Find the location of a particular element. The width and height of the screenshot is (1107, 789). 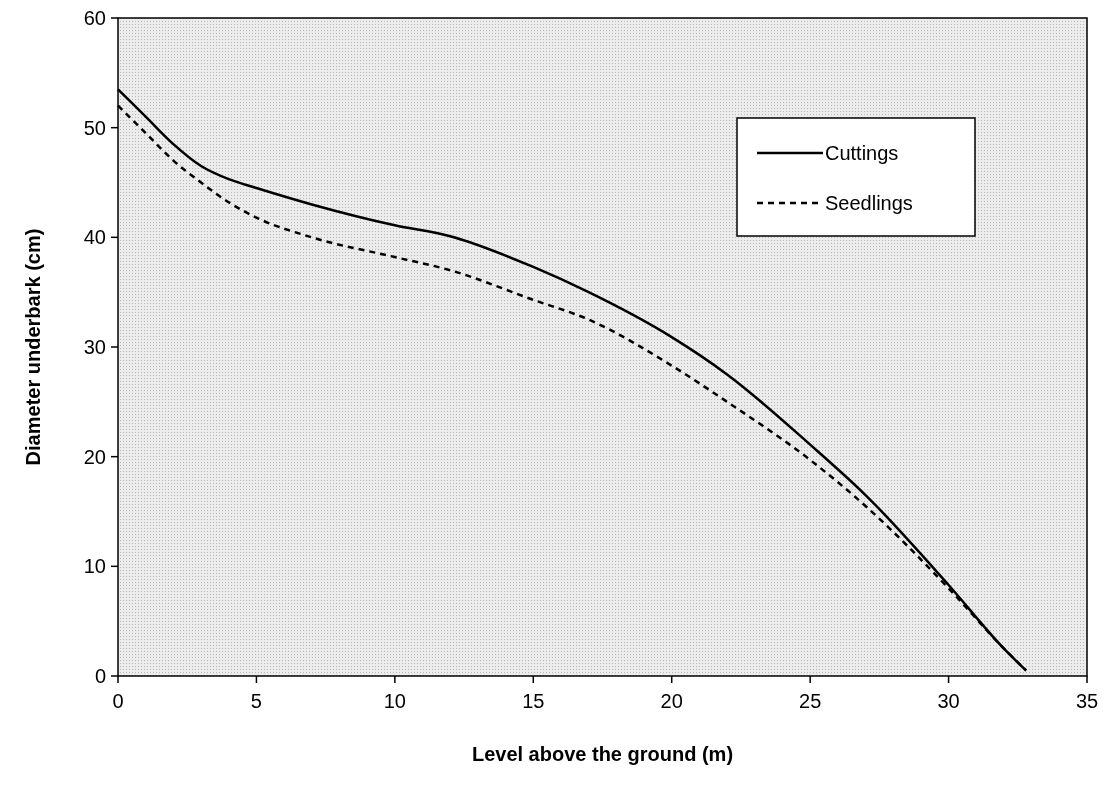

x-tick-label: 5 is located at coordinates (256, 701).